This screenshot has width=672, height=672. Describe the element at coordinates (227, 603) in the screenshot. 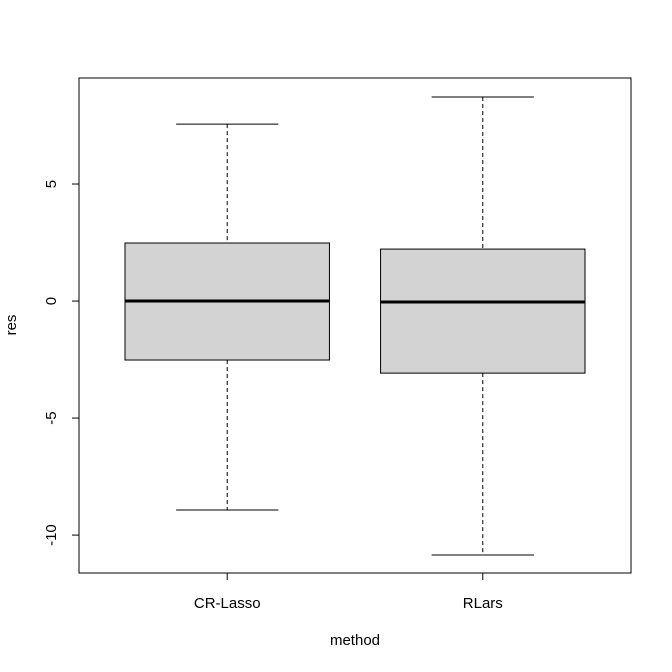

I see `x-tick-label: CR-Lasso` at that location.